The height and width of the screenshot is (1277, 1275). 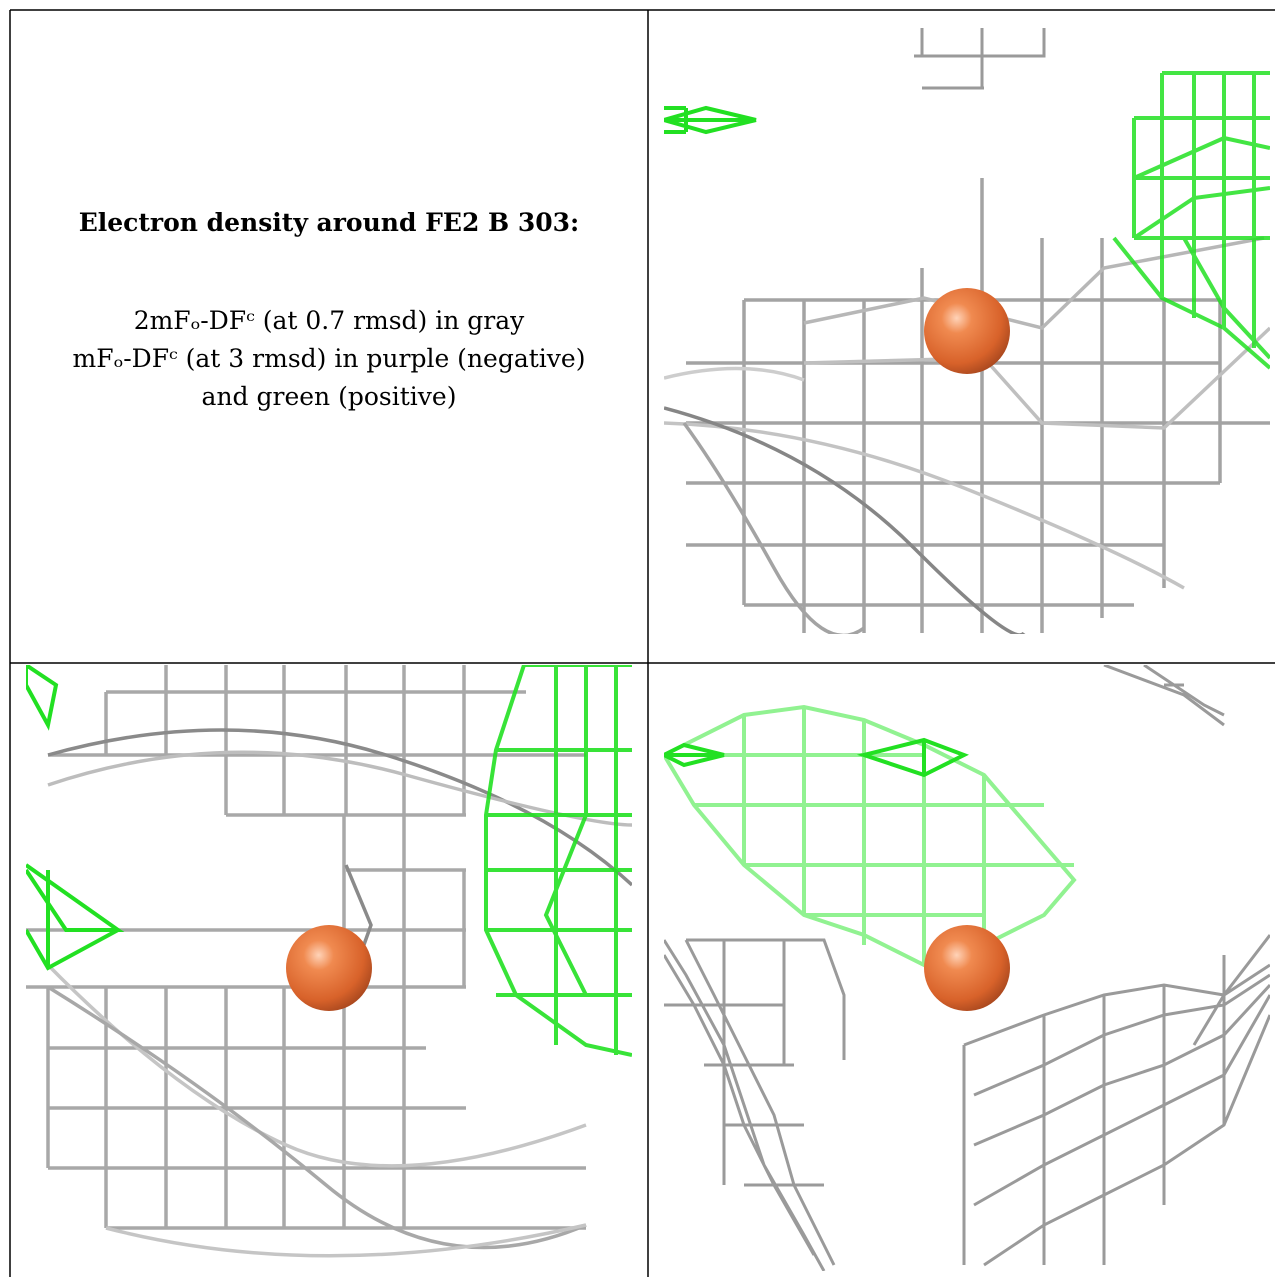 I want to click on mesh-2fofc-right, so click(x=1116, y=1100).